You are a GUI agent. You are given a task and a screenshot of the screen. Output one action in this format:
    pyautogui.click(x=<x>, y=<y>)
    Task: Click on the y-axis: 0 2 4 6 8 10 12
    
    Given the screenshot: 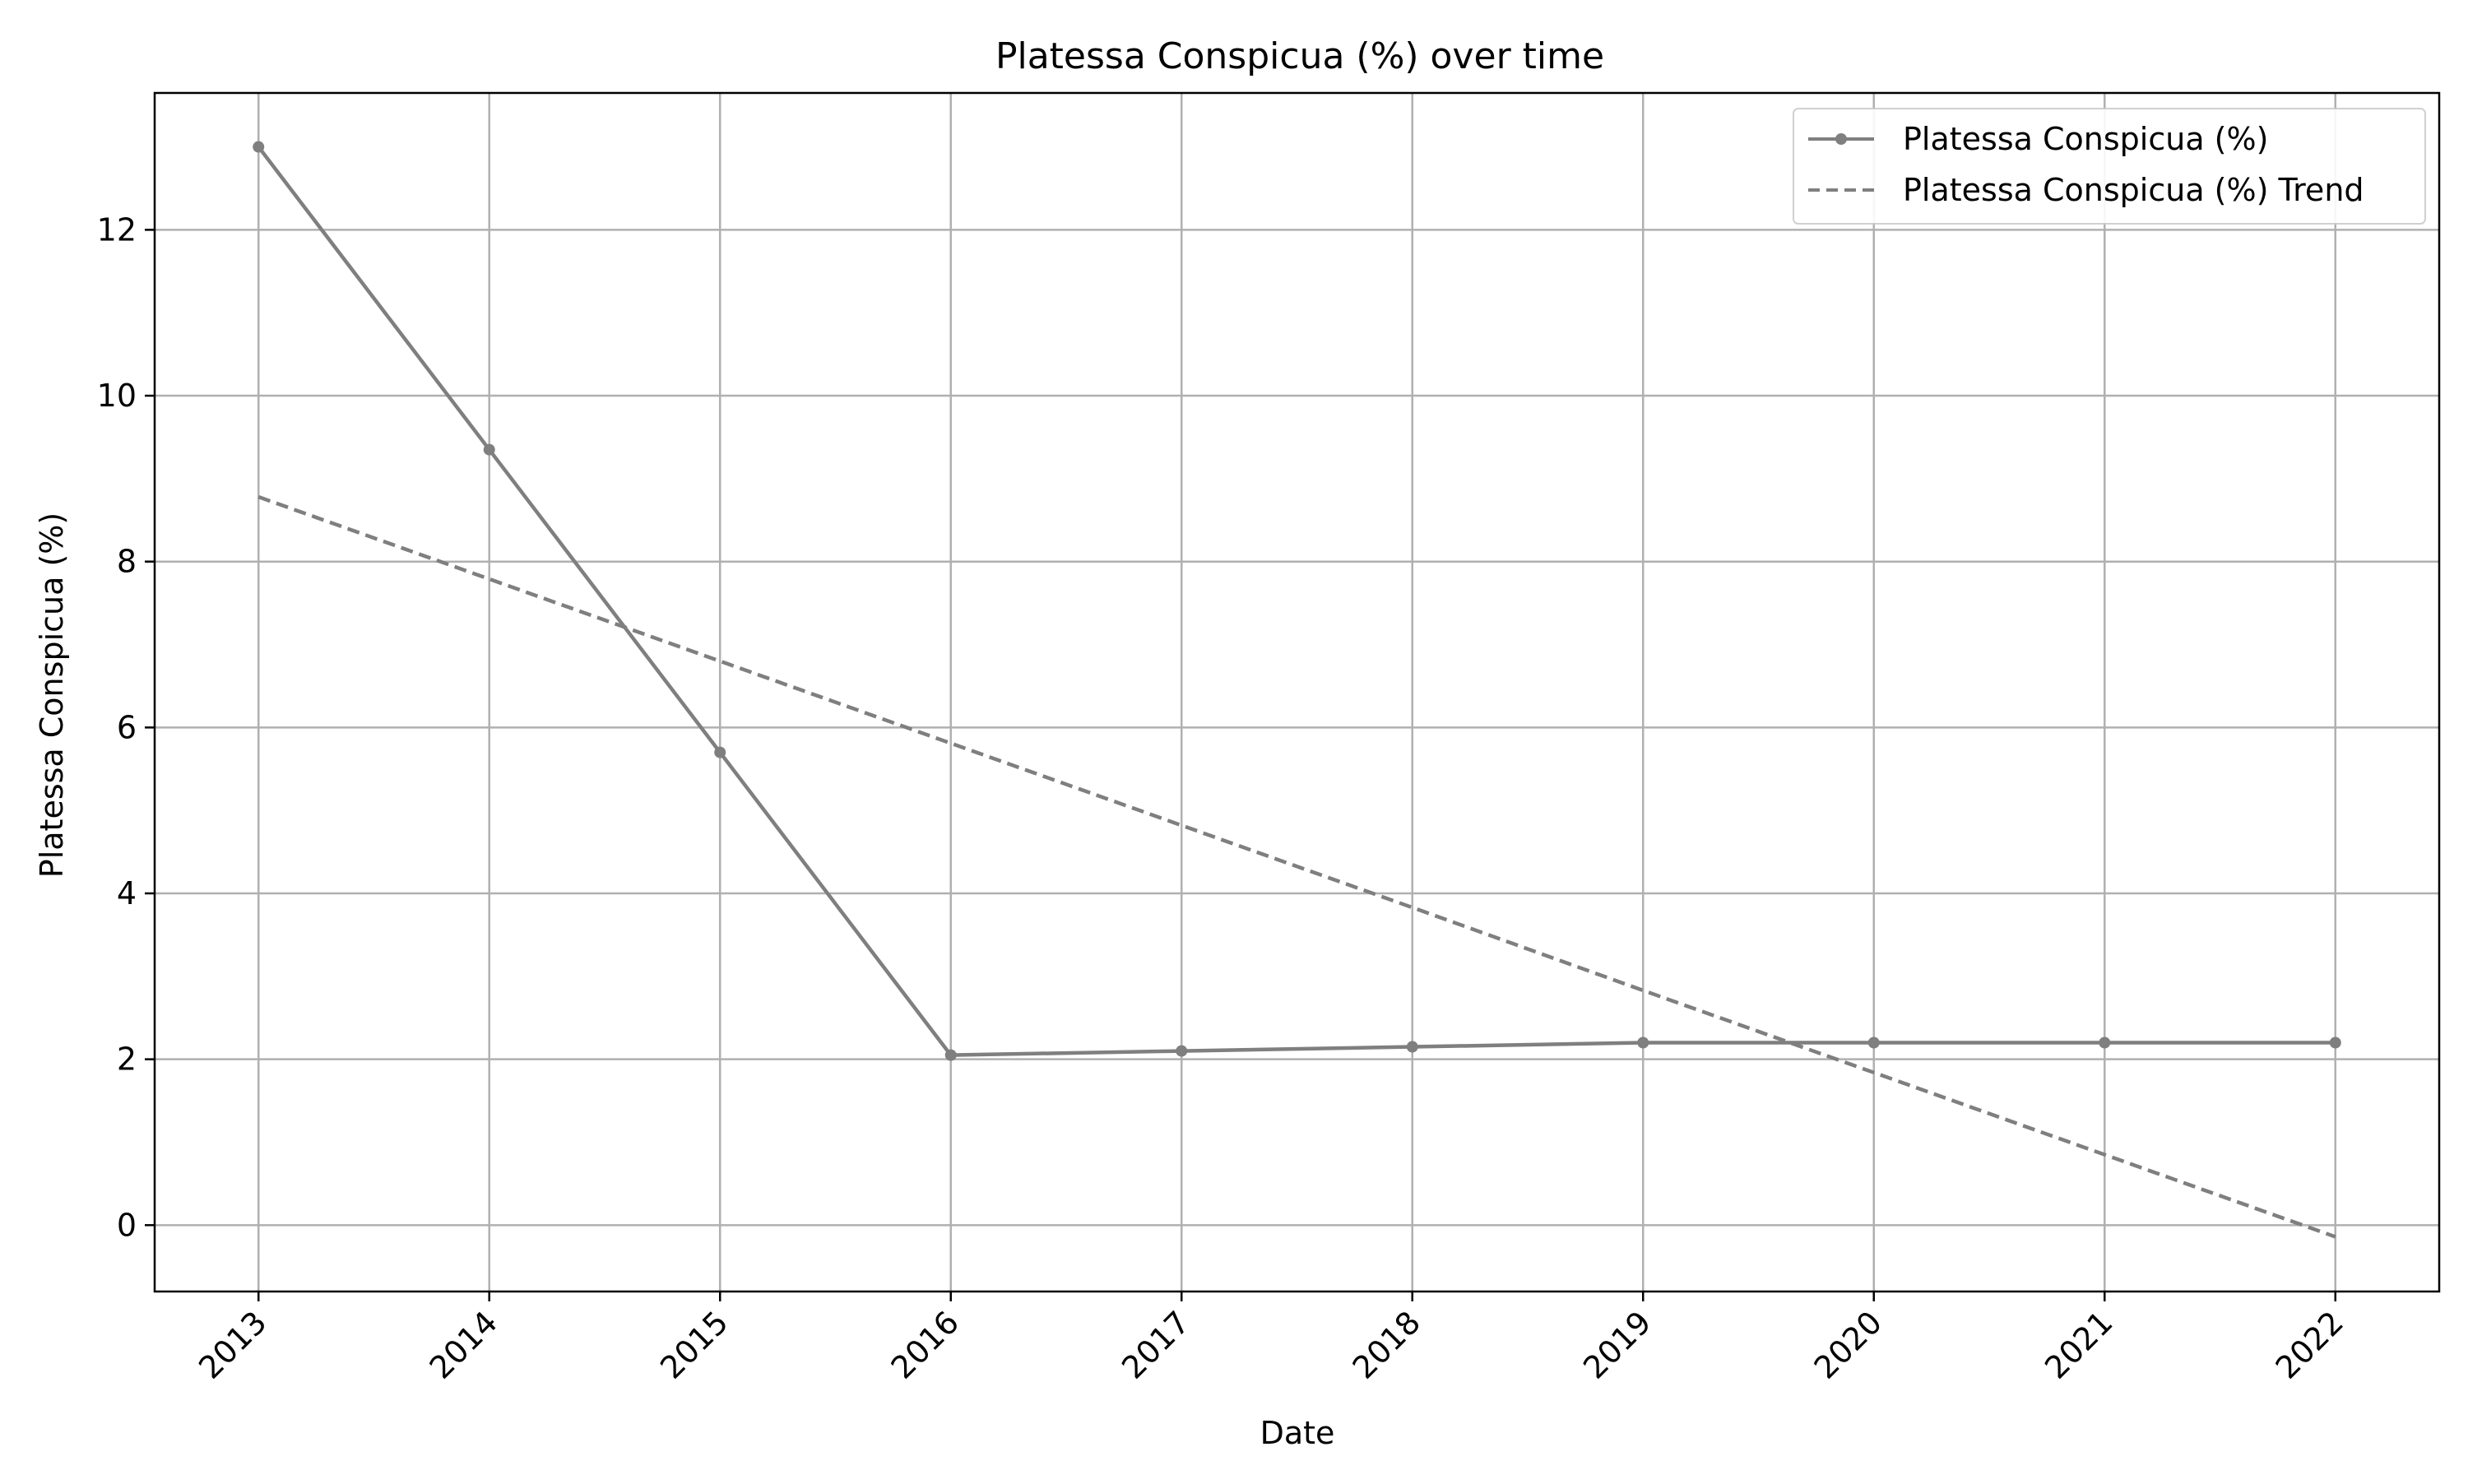 What is the action you would take?
    pyautogui.click(x=126, y=727)
    